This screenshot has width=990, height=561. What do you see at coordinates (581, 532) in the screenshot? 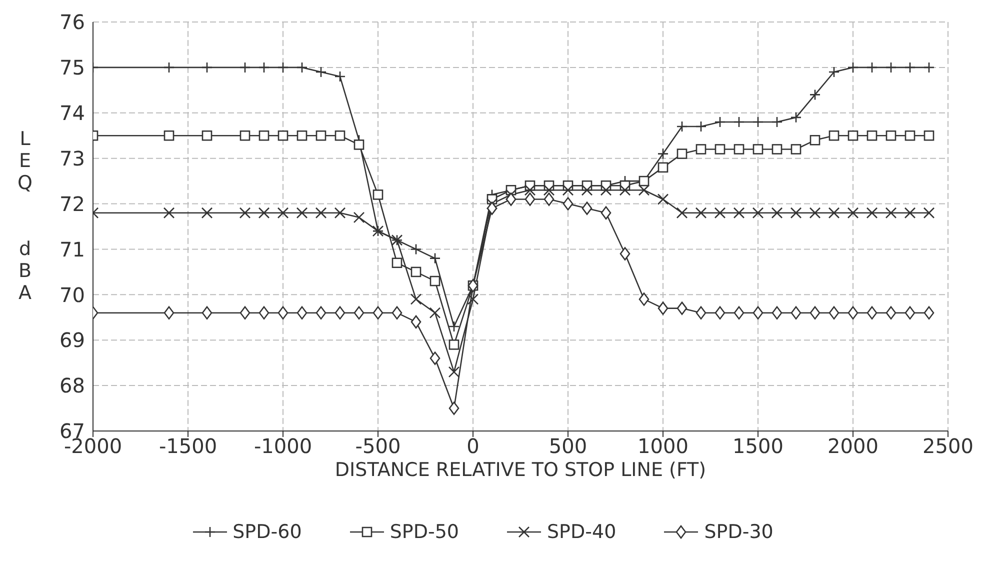
I see `legend-label: SPD-40` at bounding box center [581, 532].